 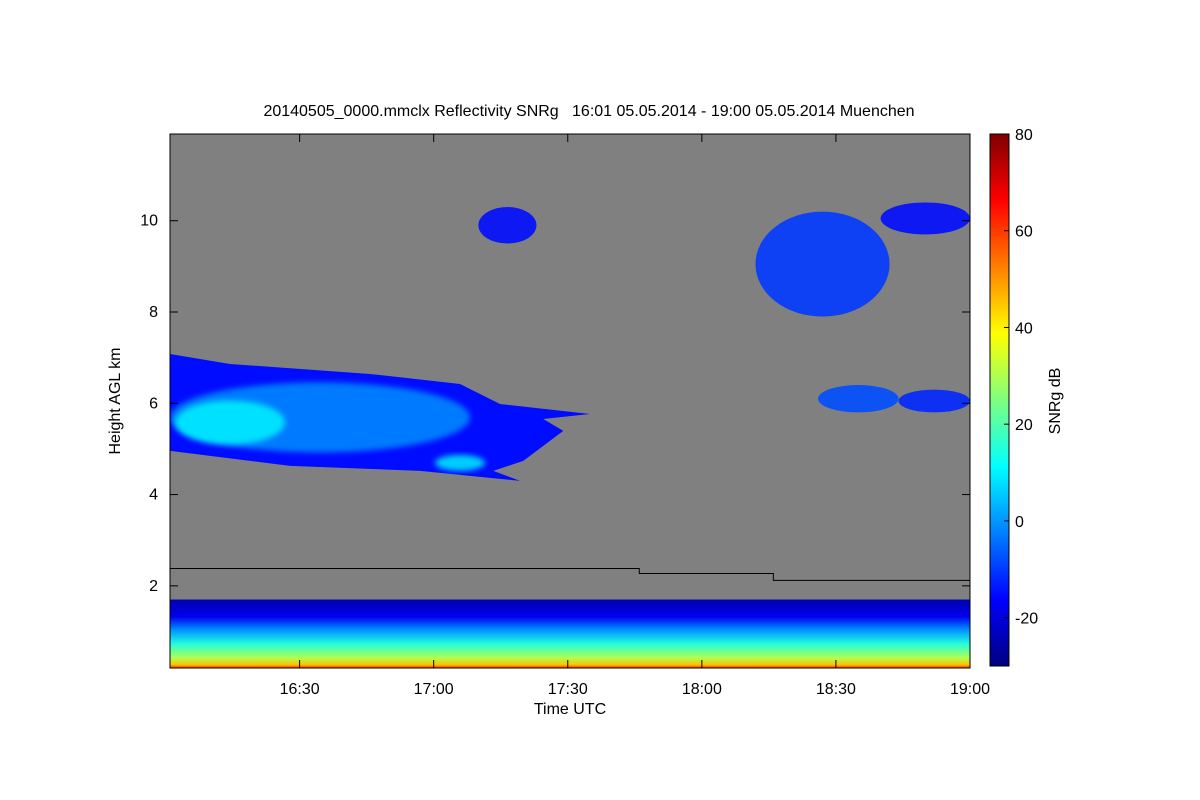 What do you see at coordinates (1021, 377) in the screenshot?
I see `colorbar-ticks: -20 0 20 40 60 80` at bounding box center [1021, 377].